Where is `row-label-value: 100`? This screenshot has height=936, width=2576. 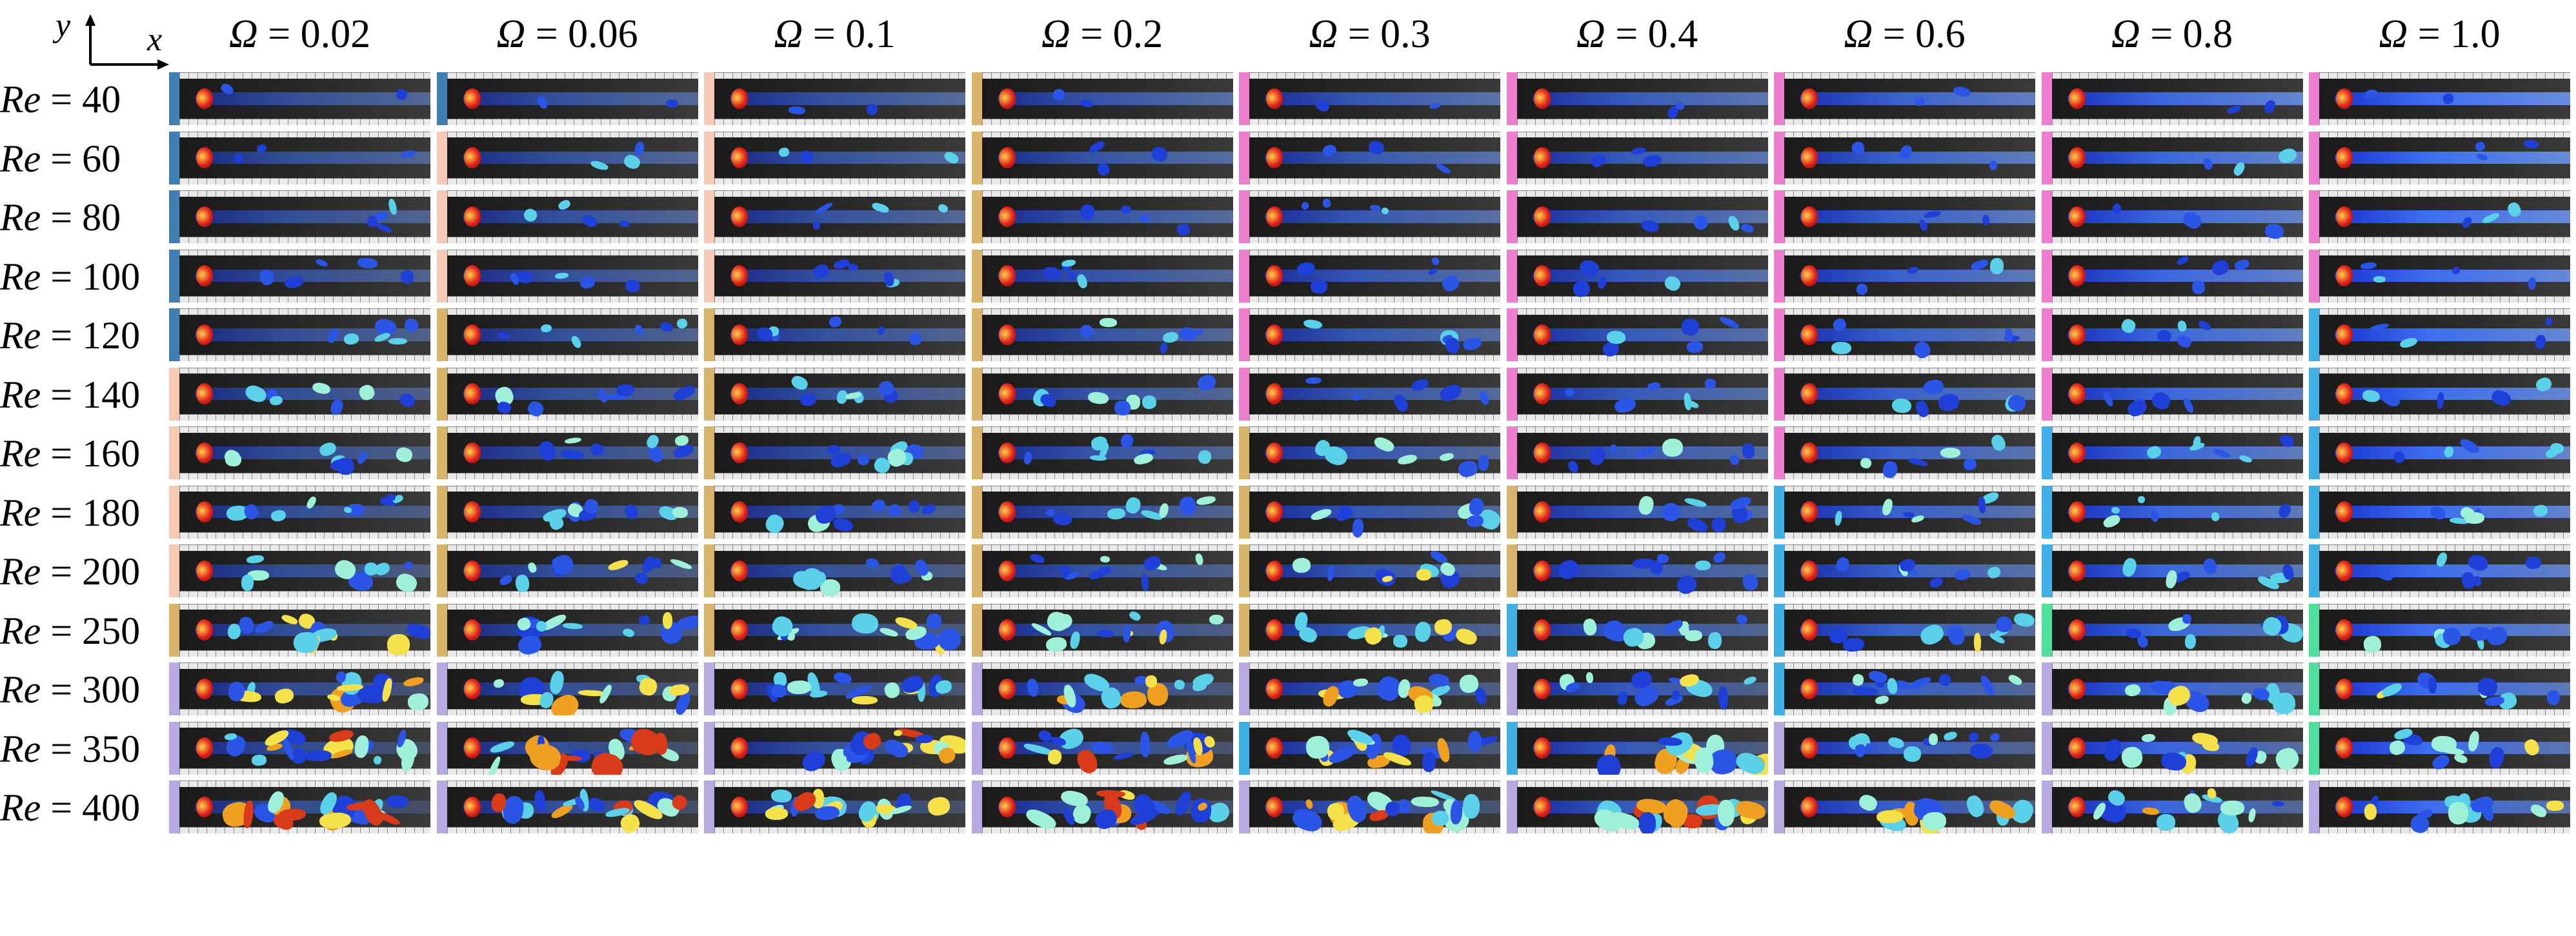 row-label-value: 100 is located at coordinates (112, 277).